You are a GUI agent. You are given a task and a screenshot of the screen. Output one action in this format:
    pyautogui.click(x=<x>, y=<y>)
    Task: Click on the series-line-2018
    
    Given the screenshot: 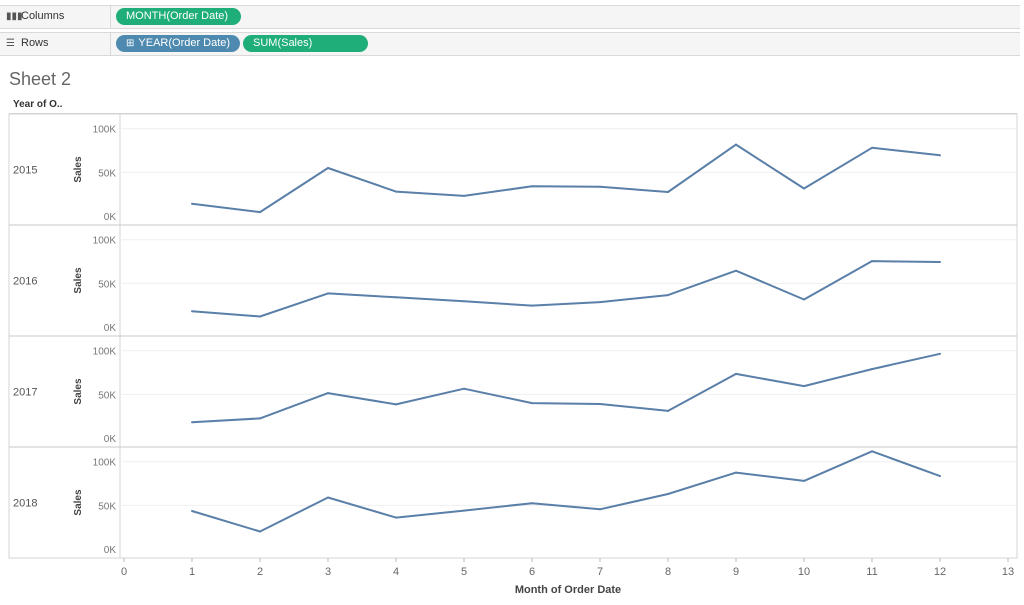 What is the action you would take?
    pyautogui.click(x=566, y=491)
    